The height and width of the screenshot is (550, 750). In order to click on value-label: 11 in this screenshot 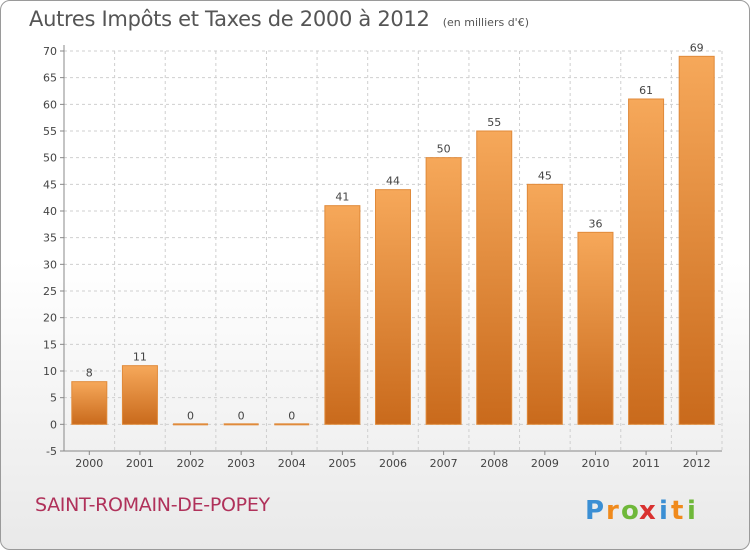, I will do `click(140, 357)`.